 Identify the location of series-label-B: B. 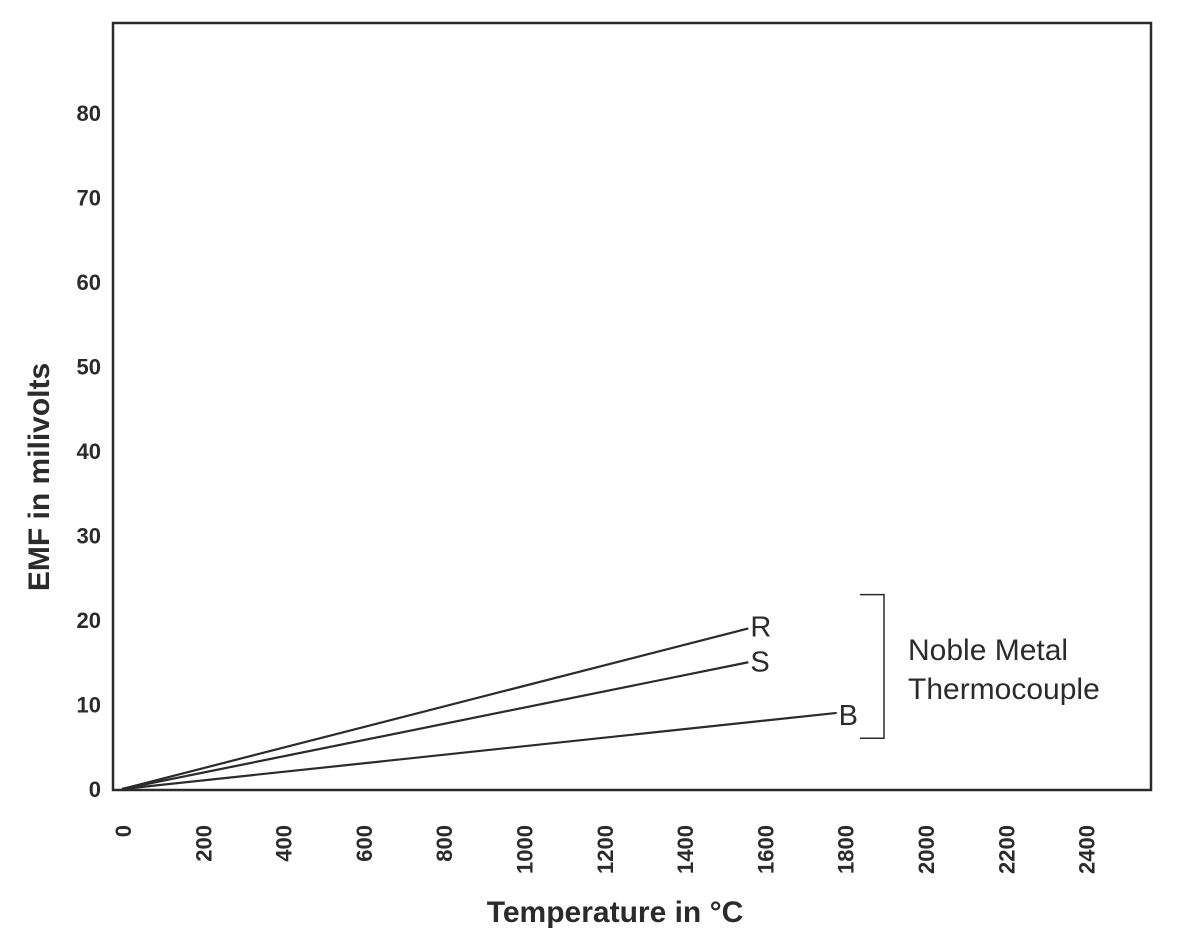
(848, 716).